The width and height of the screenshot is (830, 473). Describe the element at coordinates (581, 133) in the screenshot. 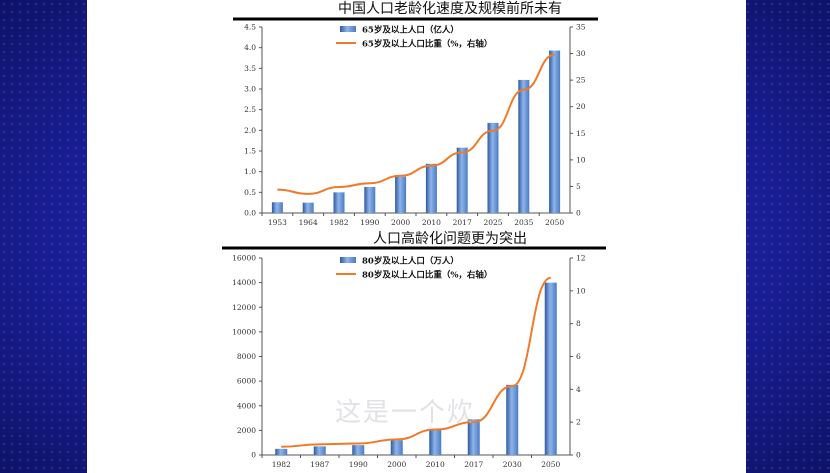

I see `y2-tick-label: 15` at that location.